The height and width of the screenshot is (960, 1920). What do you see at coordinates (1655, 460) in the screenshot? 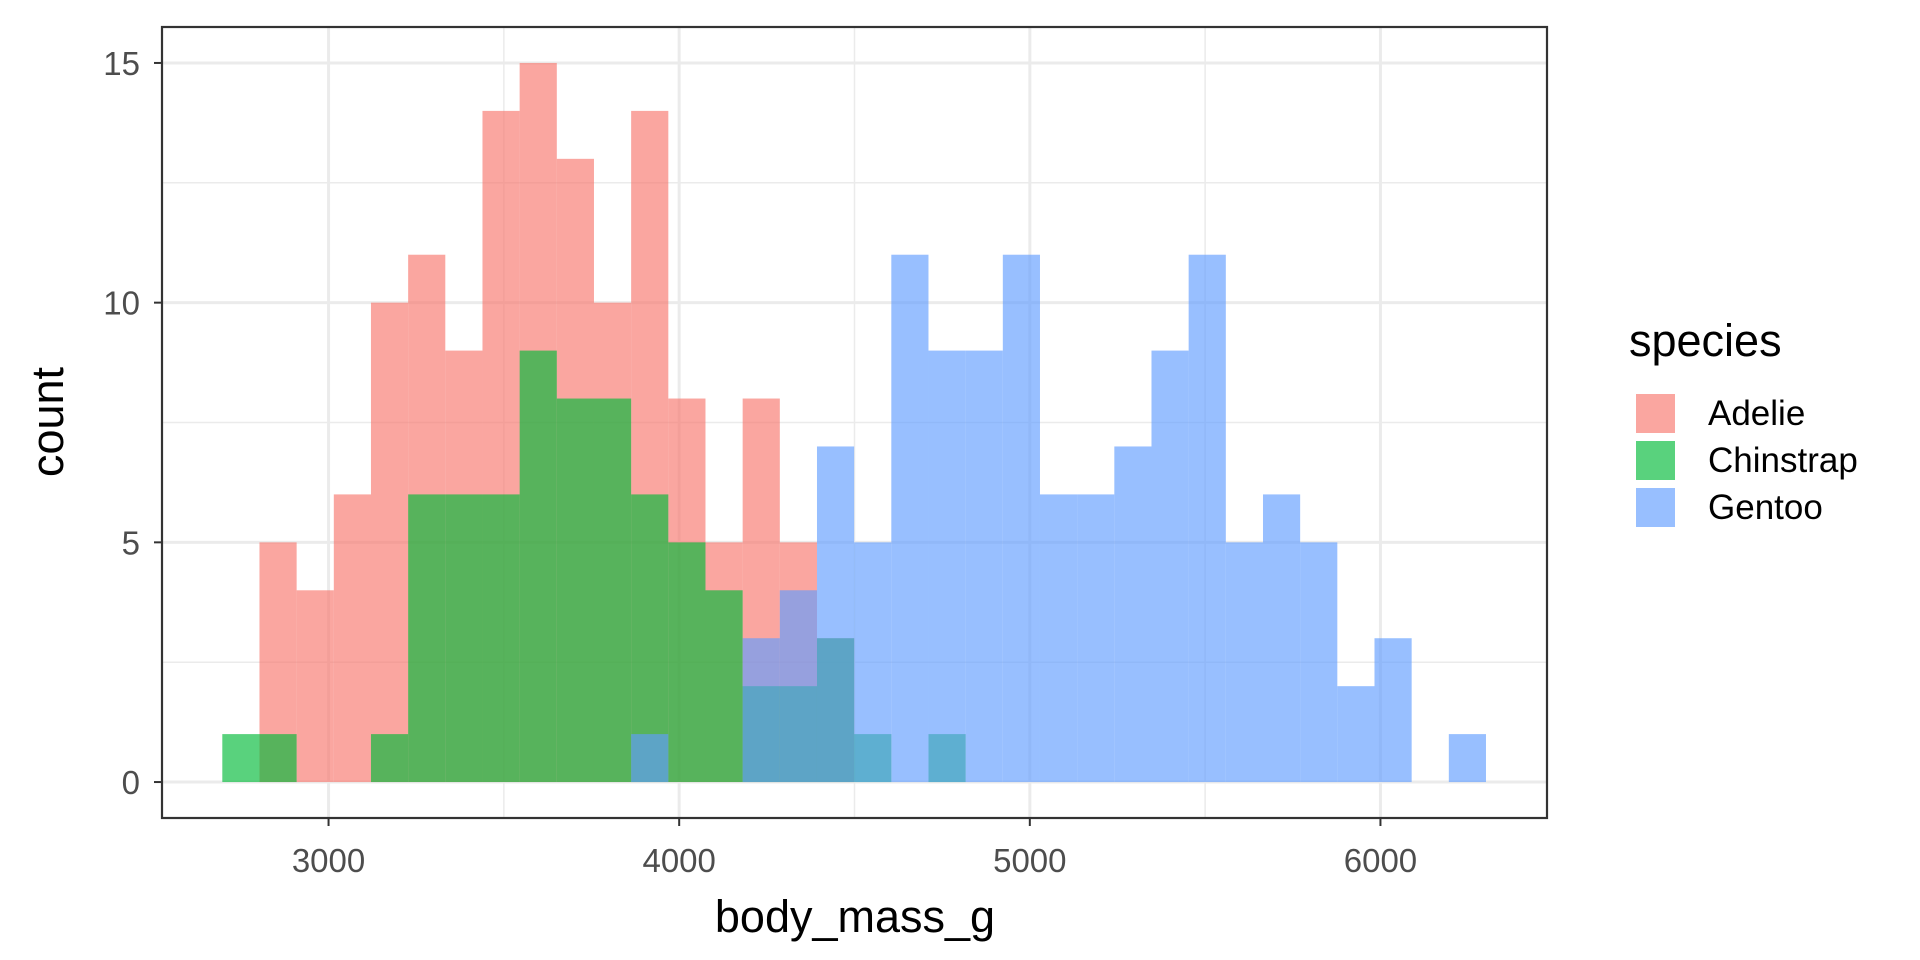
I see `legend-key-chinstrap` at bounding box center [1655, 460].